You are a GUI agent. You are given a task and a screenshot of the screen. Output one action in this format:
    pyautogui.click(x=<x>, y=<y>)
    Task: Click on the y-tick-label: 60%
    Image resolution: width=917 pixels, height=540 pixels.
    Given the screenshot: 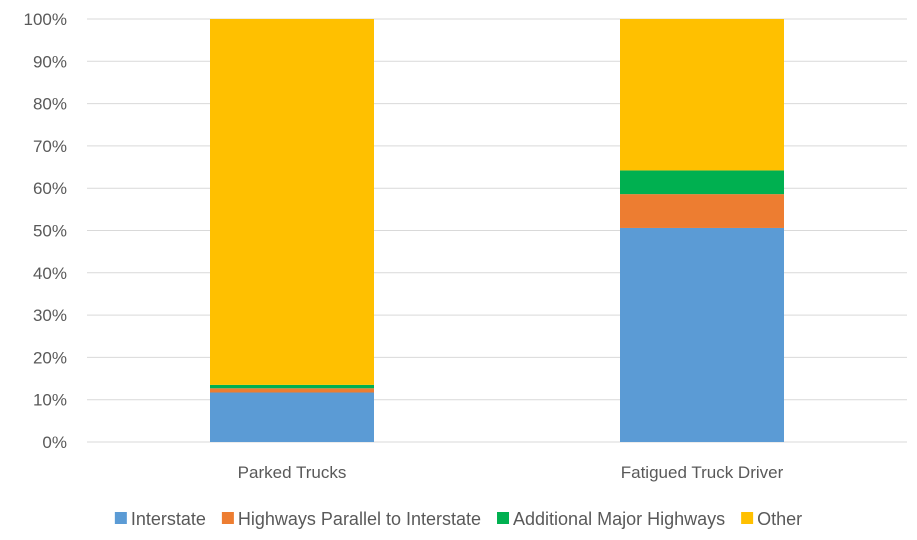 What is the action you would take?
    pyautogui.click(x=50, y=188)
    